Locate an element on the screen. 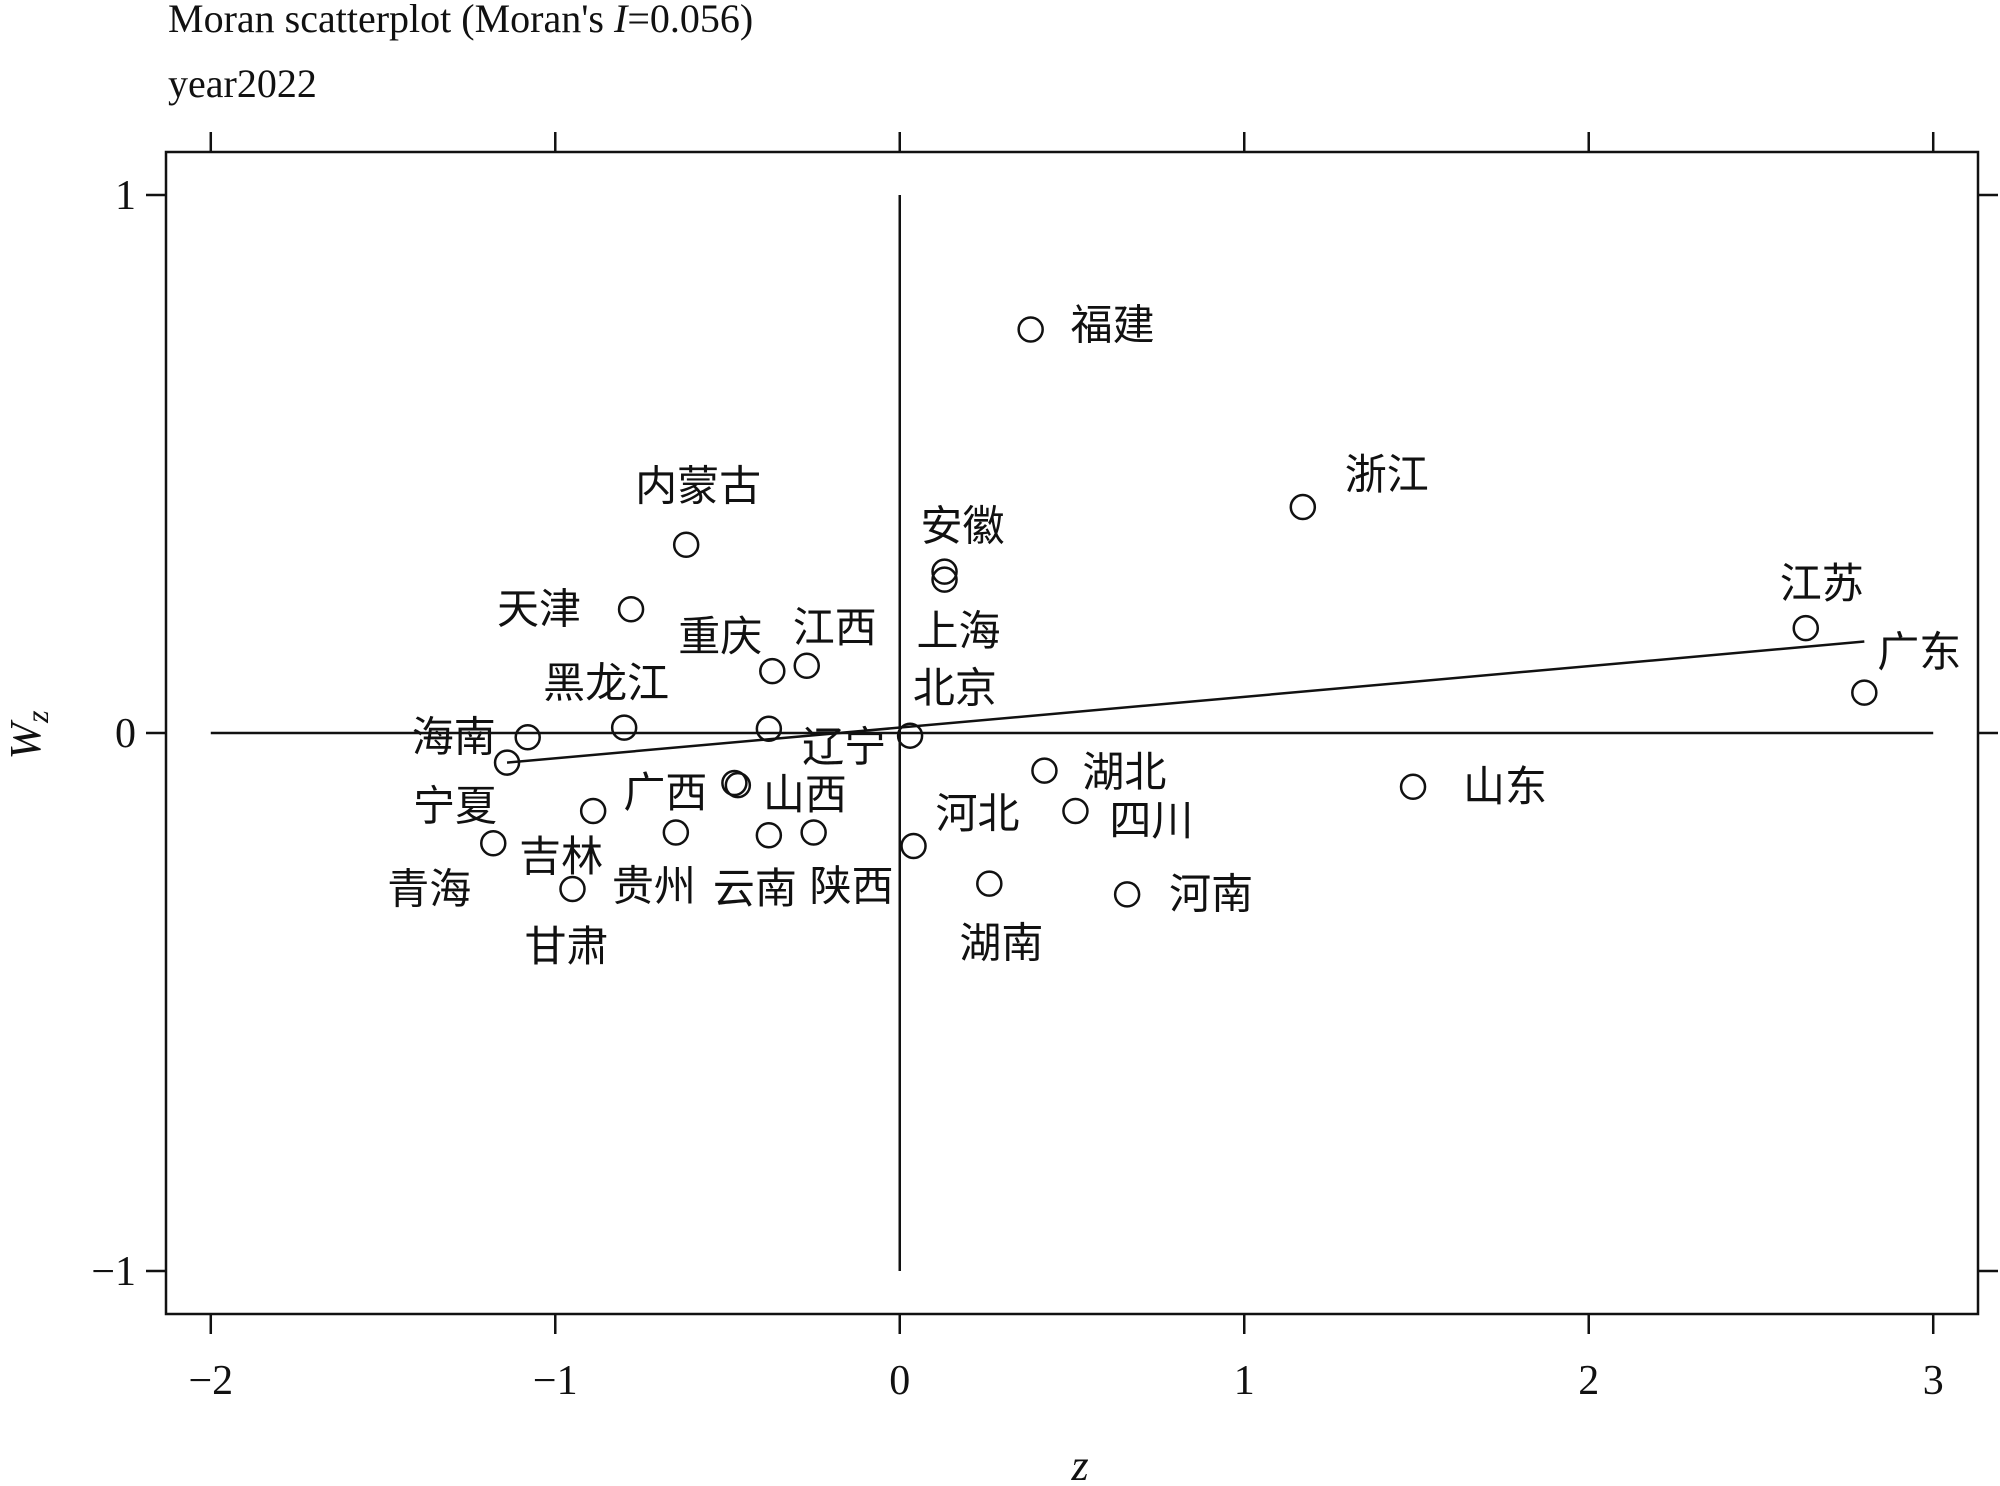 The height and width of the screenshot is (1486, 2000). regression-line is located at coordinates (1185, 702).